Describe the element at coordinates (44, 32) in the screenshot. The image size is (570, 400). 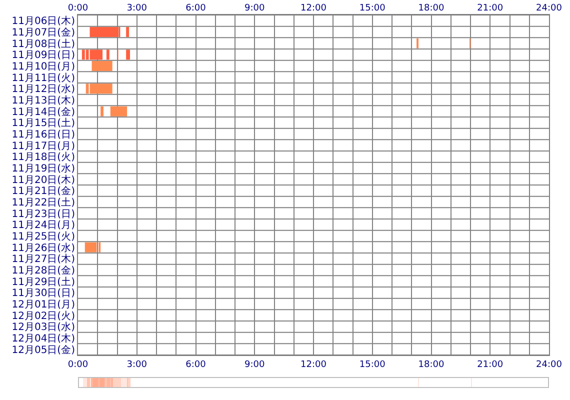
I see `y-tick-label: 11月07日(金)` at that location.